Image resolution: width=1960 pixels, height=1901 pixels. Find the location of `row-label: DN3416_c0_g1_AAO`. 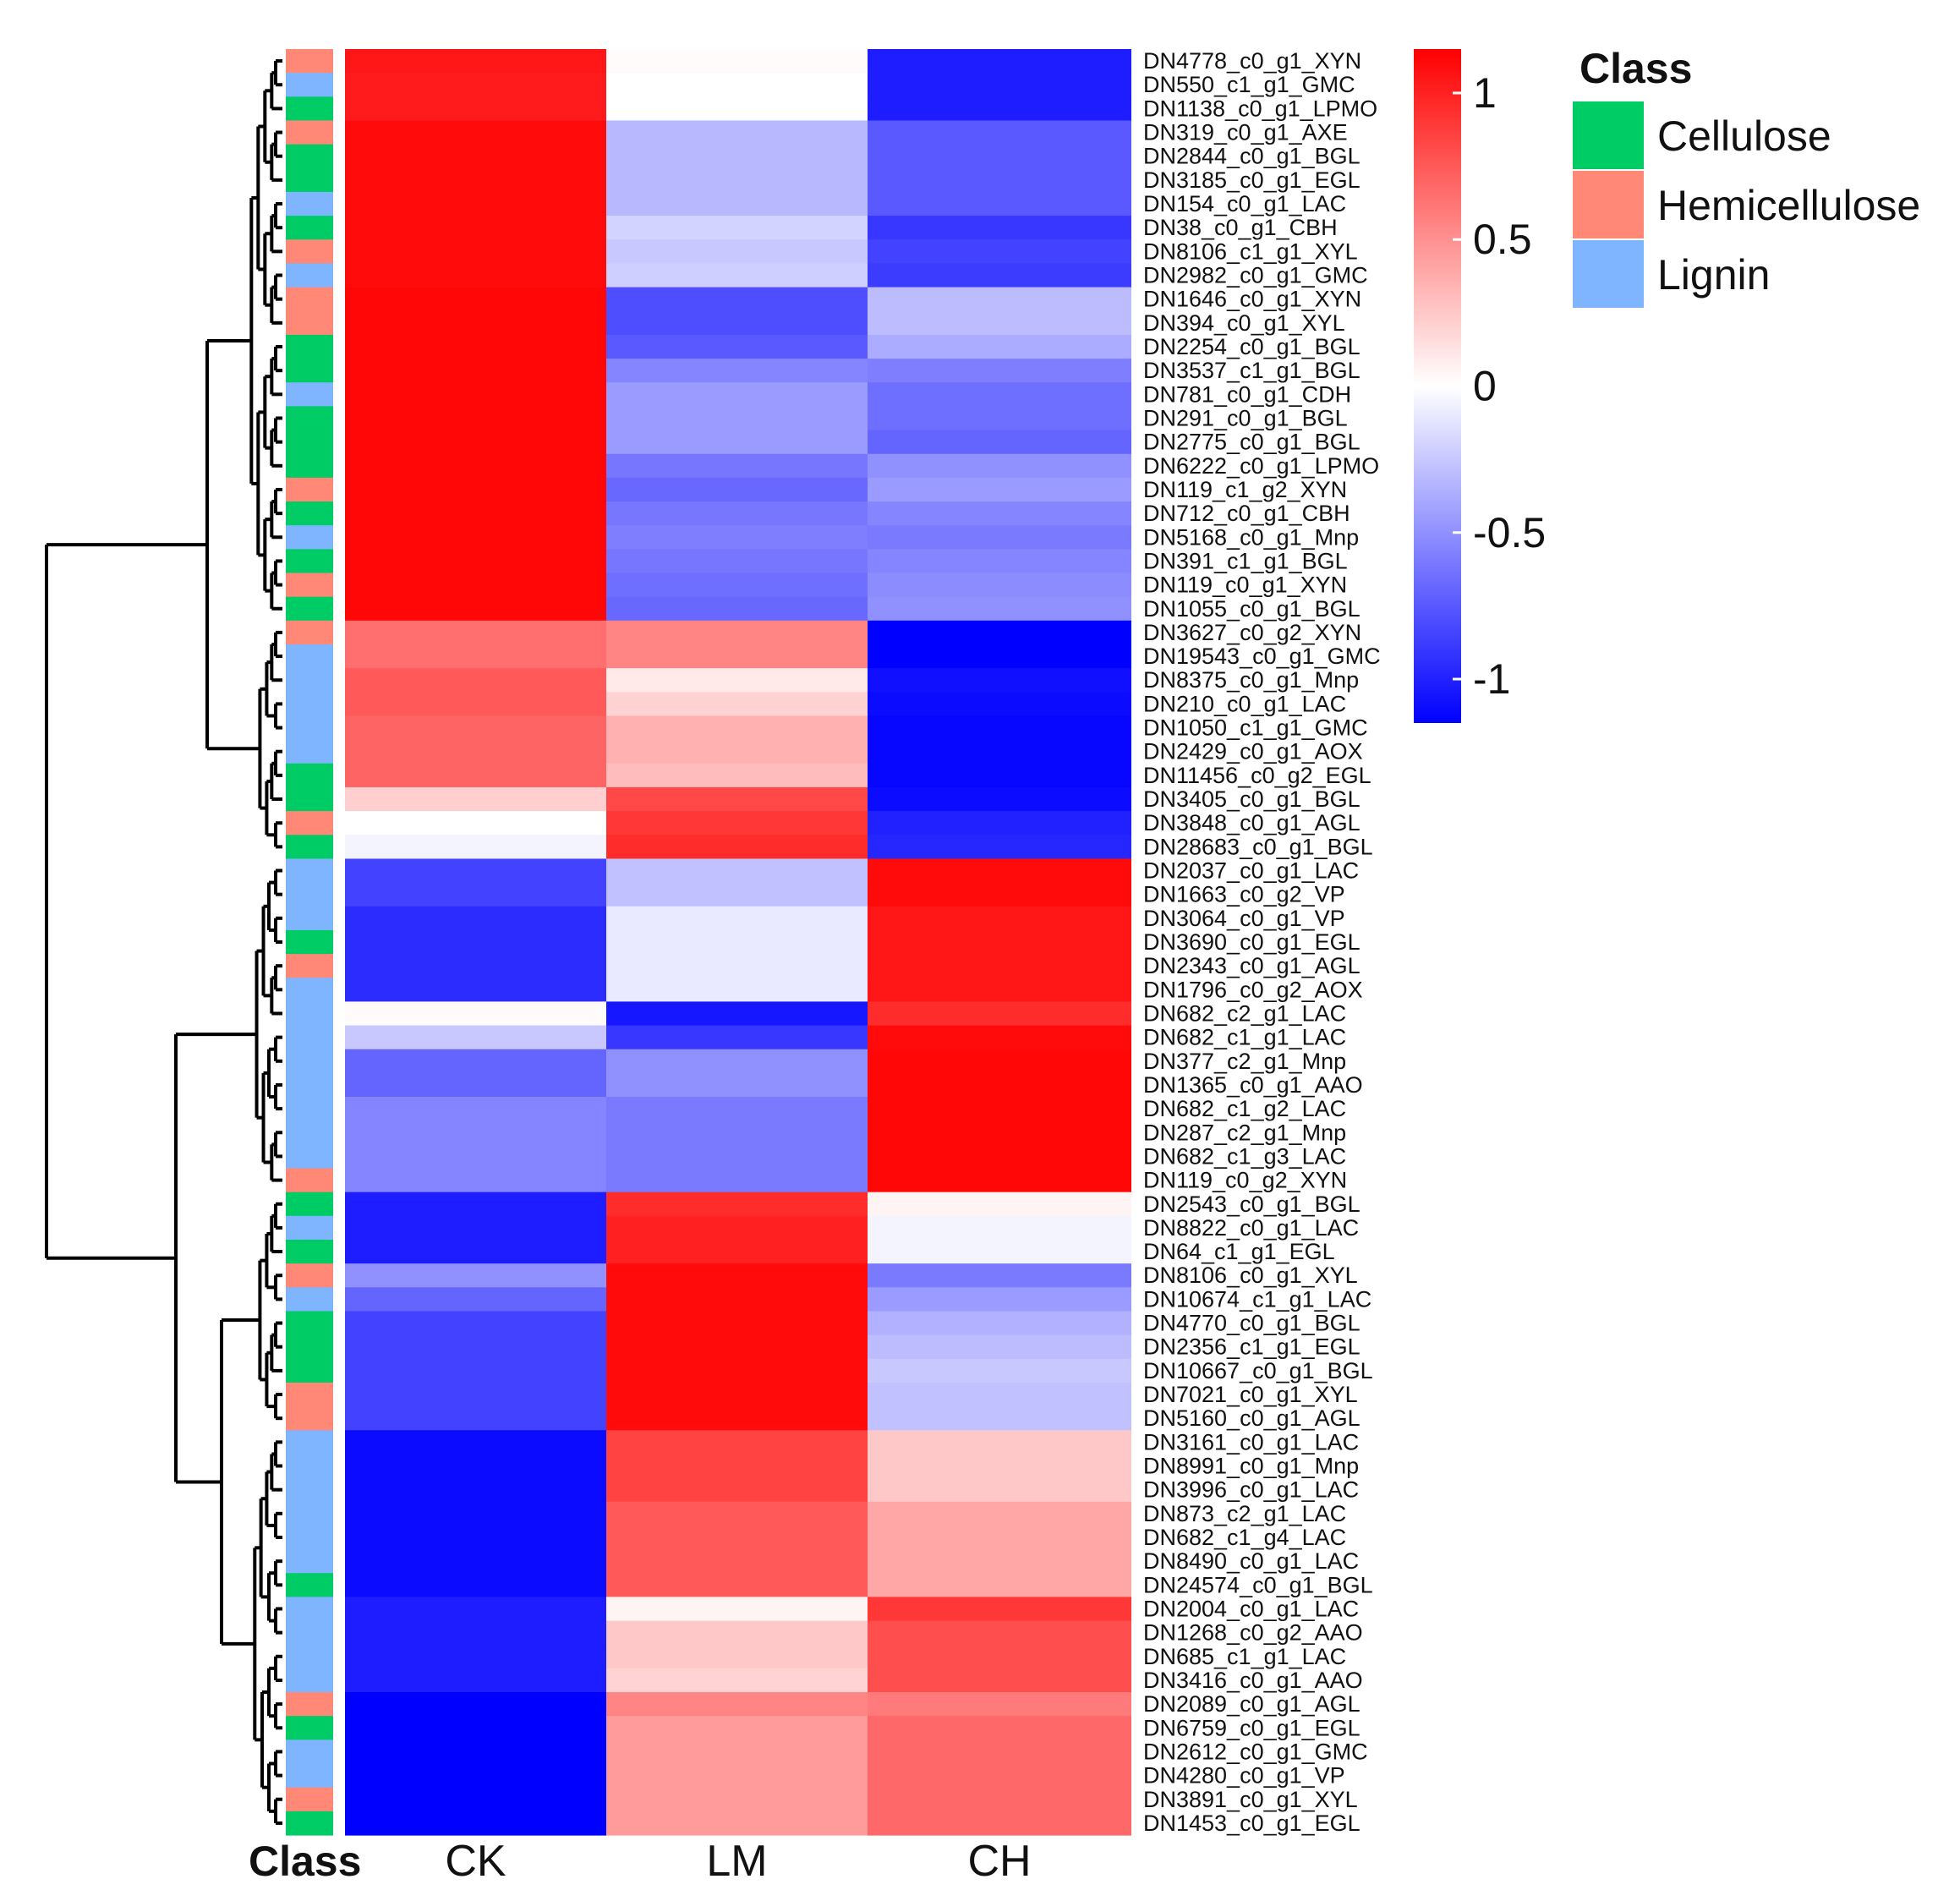

row-label: DN3416_c0_g1_AAO is located at coordinates (1253, 1680).